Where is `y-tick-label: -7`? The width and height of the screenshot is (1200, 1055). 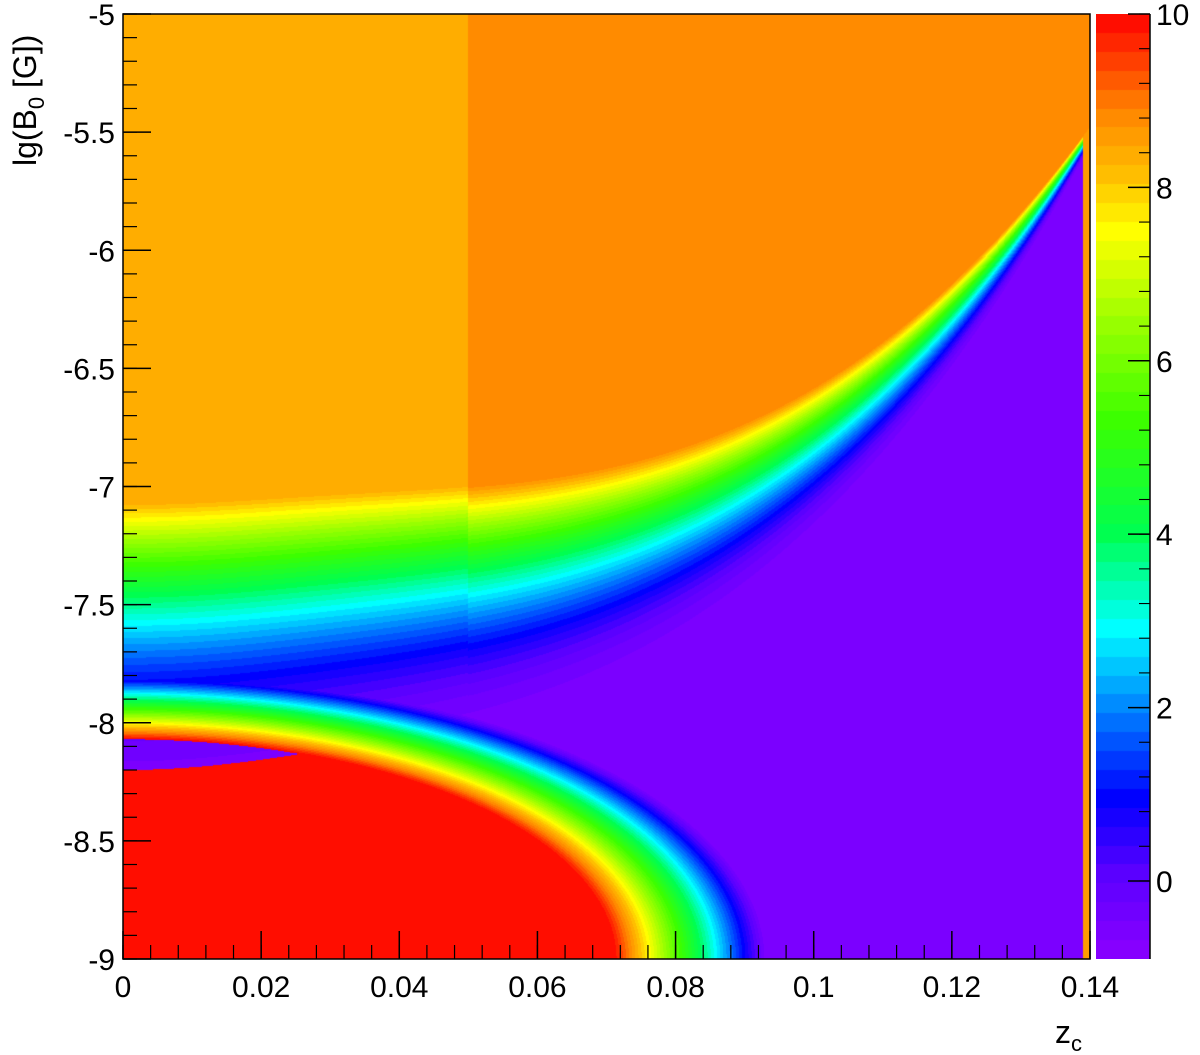
y-tick-label: -7 is located at coordinates (101, 488).